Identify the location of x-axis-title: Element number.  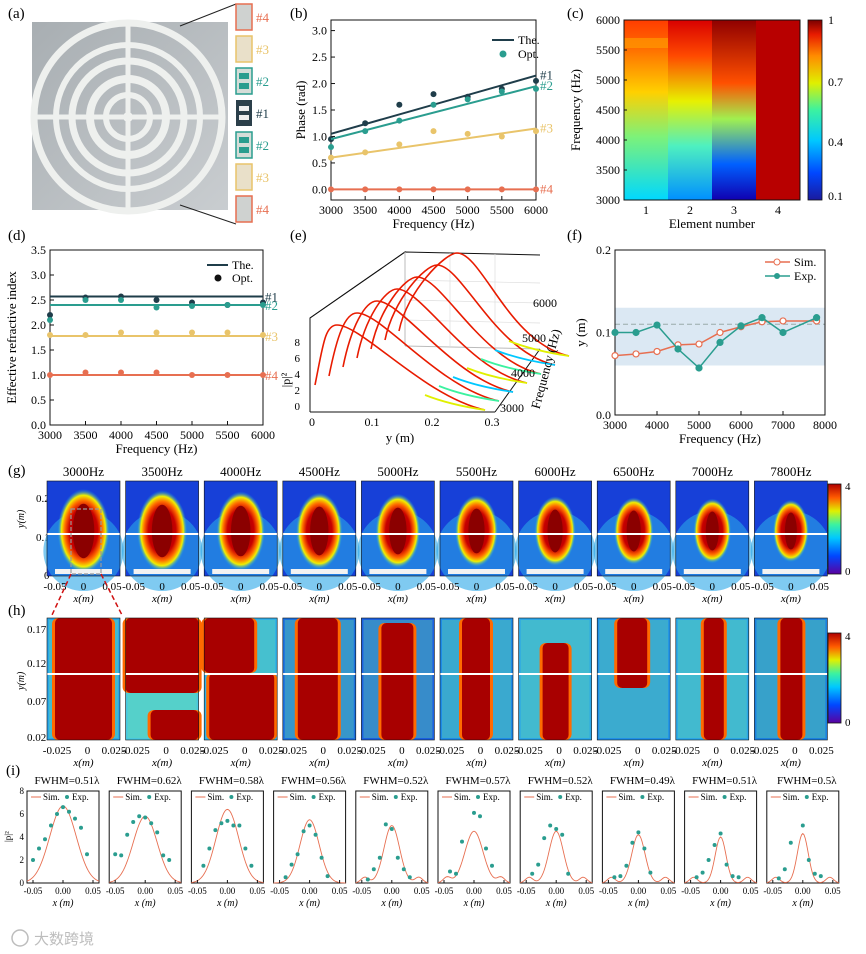
(712, 223).